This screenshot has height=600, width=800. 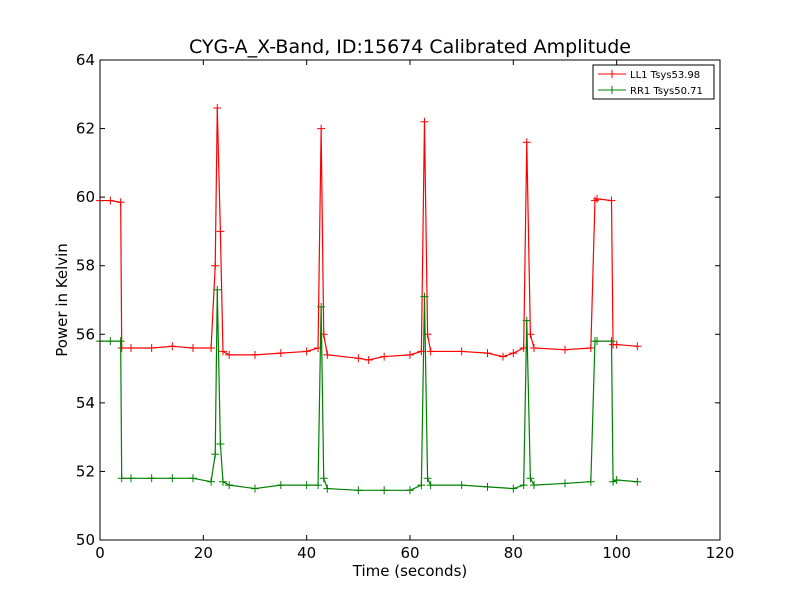 What do you see at coordinates (409, 553) in the screenshot?
I see `x-tick-label: 60` at bounding box center [409, 553].